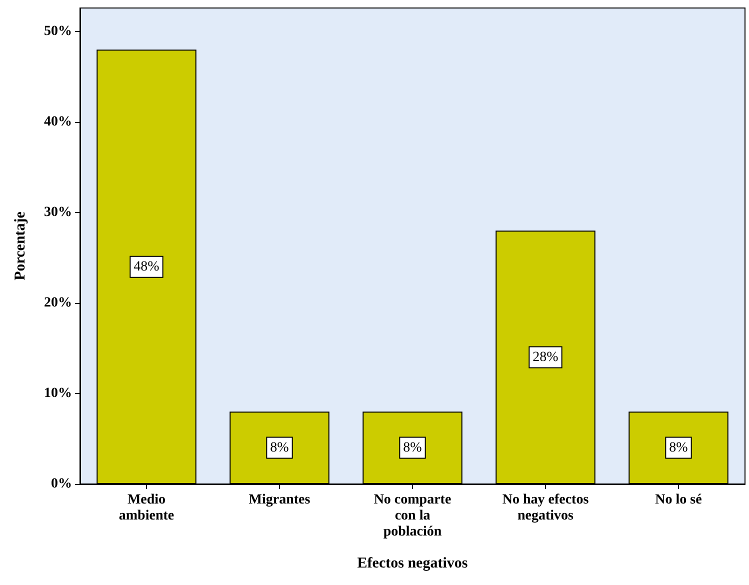 The image size is (749, 585). Describe the element at coordinates (545, 357) in the screenshot. I see `data-label: 28%` at that location.